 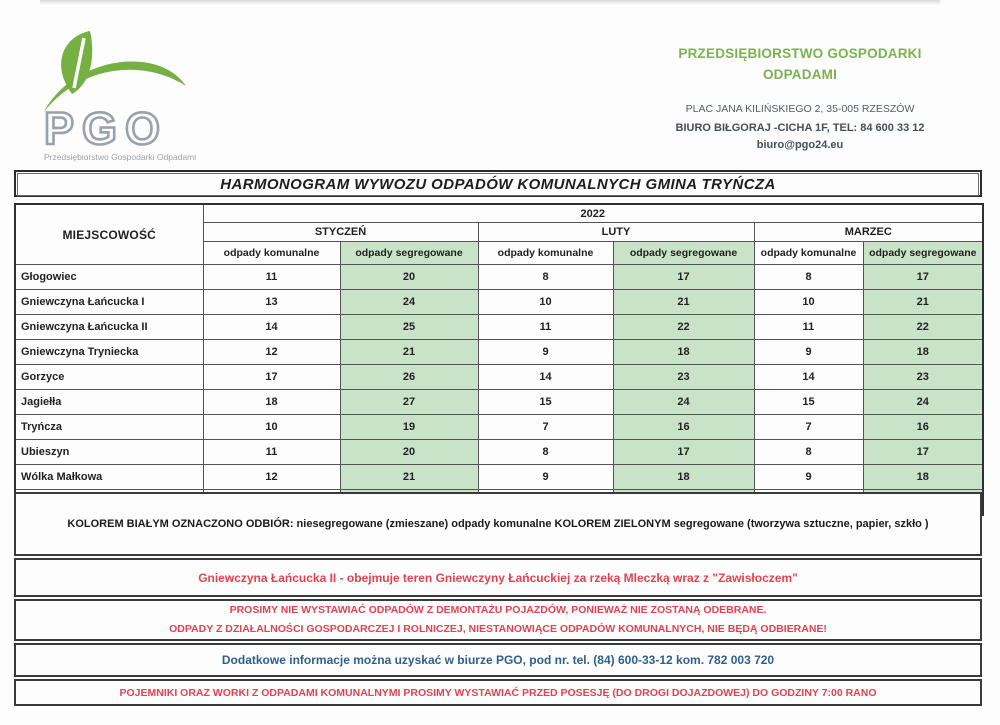 I want to click on cell-value: 25, so click(x=409, y=327).